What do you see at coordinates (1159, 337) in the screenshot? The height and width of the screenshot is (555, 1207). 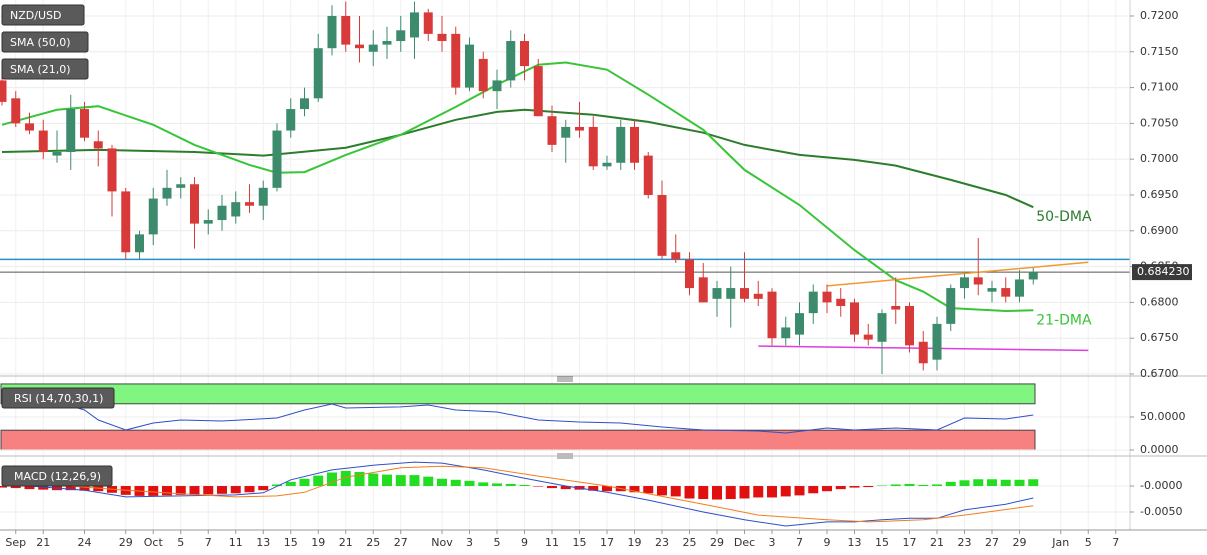 I see `y-tick-label: 0.6750` at bounding box center [1159, 337].